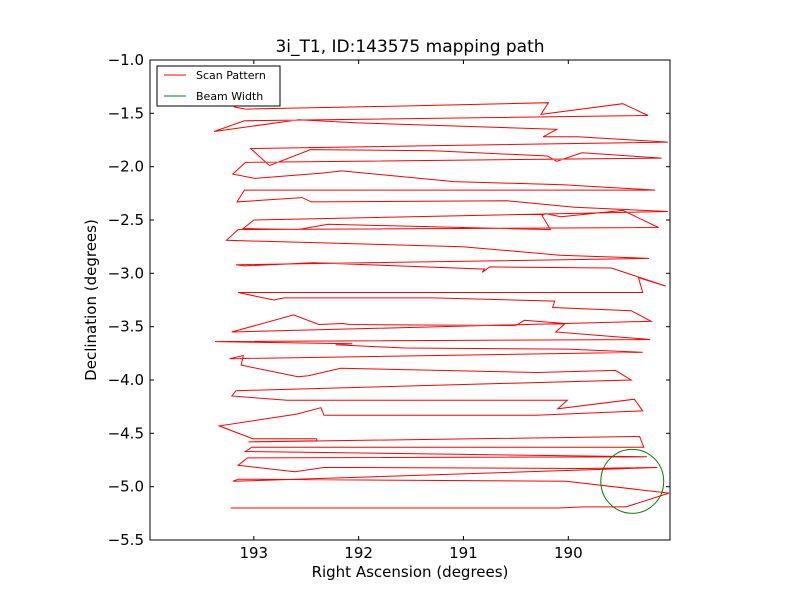  I want to click on y-tick-label: −1.0, so click(126, 60).